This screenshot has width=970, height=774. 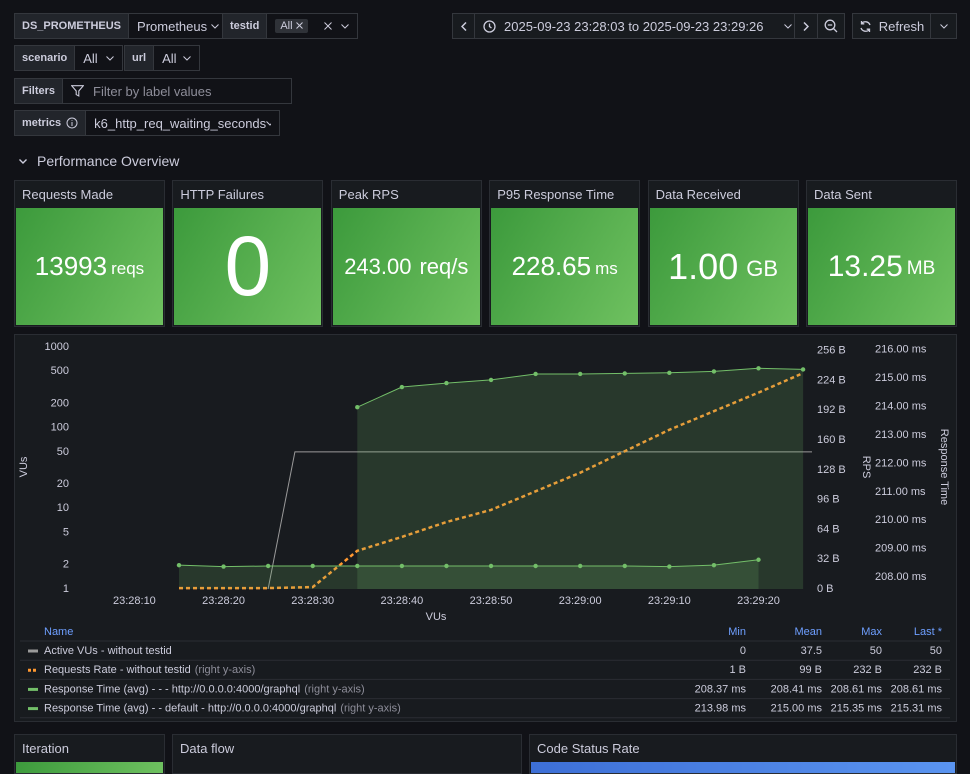 What do you see at coordinates (491, 601) in the screenshot?
I see `x-tick-label: 23:28:50` at bounding box center [491, 601].